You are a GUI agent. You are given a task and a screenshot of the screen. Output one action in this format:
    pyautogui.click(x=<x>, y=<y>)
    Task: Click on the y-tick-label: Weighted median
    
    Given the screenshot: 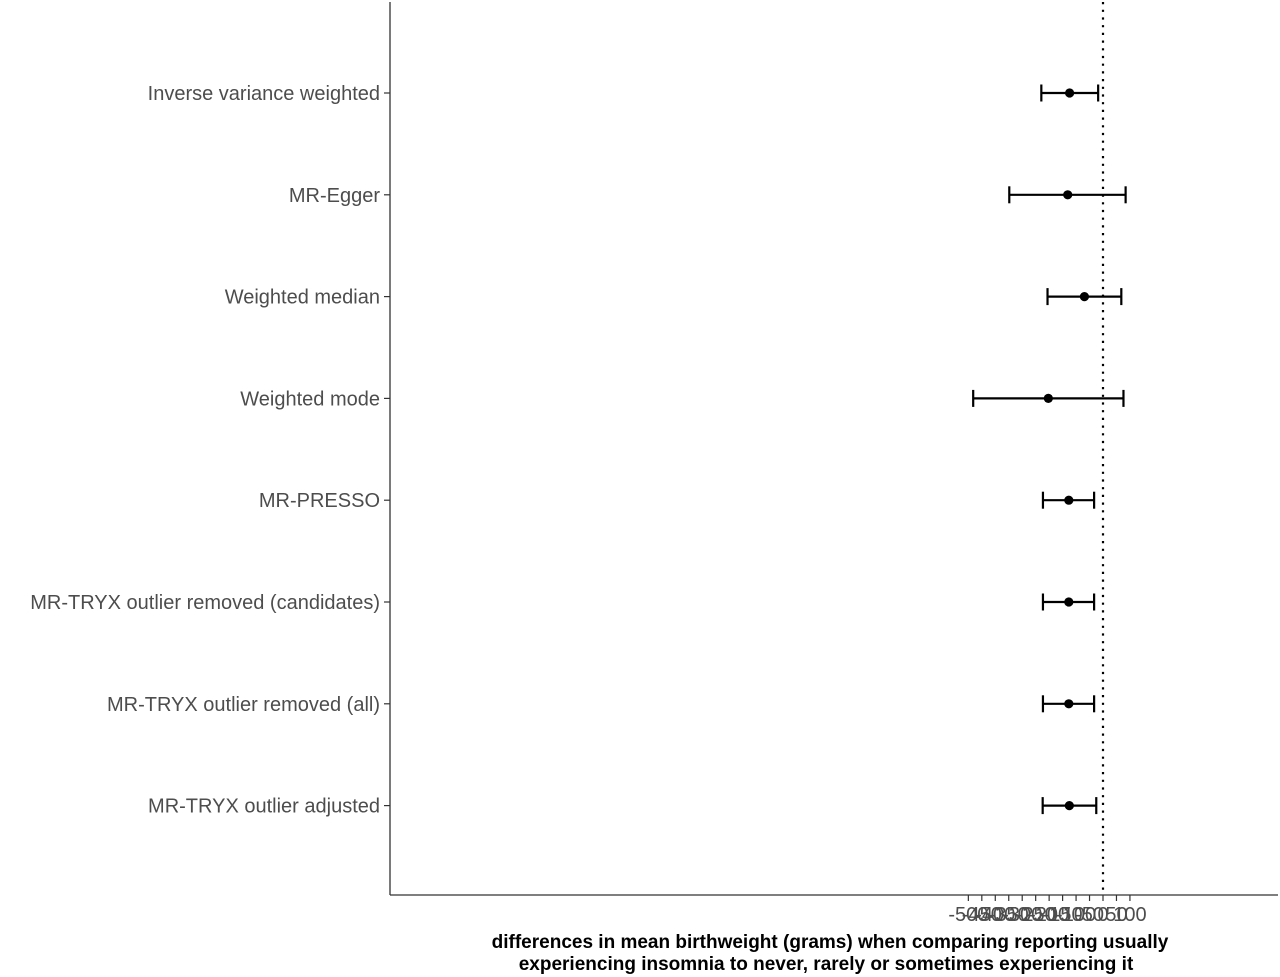 What is the action you would take?
    pyautogui.click(x=302, y=298)
    